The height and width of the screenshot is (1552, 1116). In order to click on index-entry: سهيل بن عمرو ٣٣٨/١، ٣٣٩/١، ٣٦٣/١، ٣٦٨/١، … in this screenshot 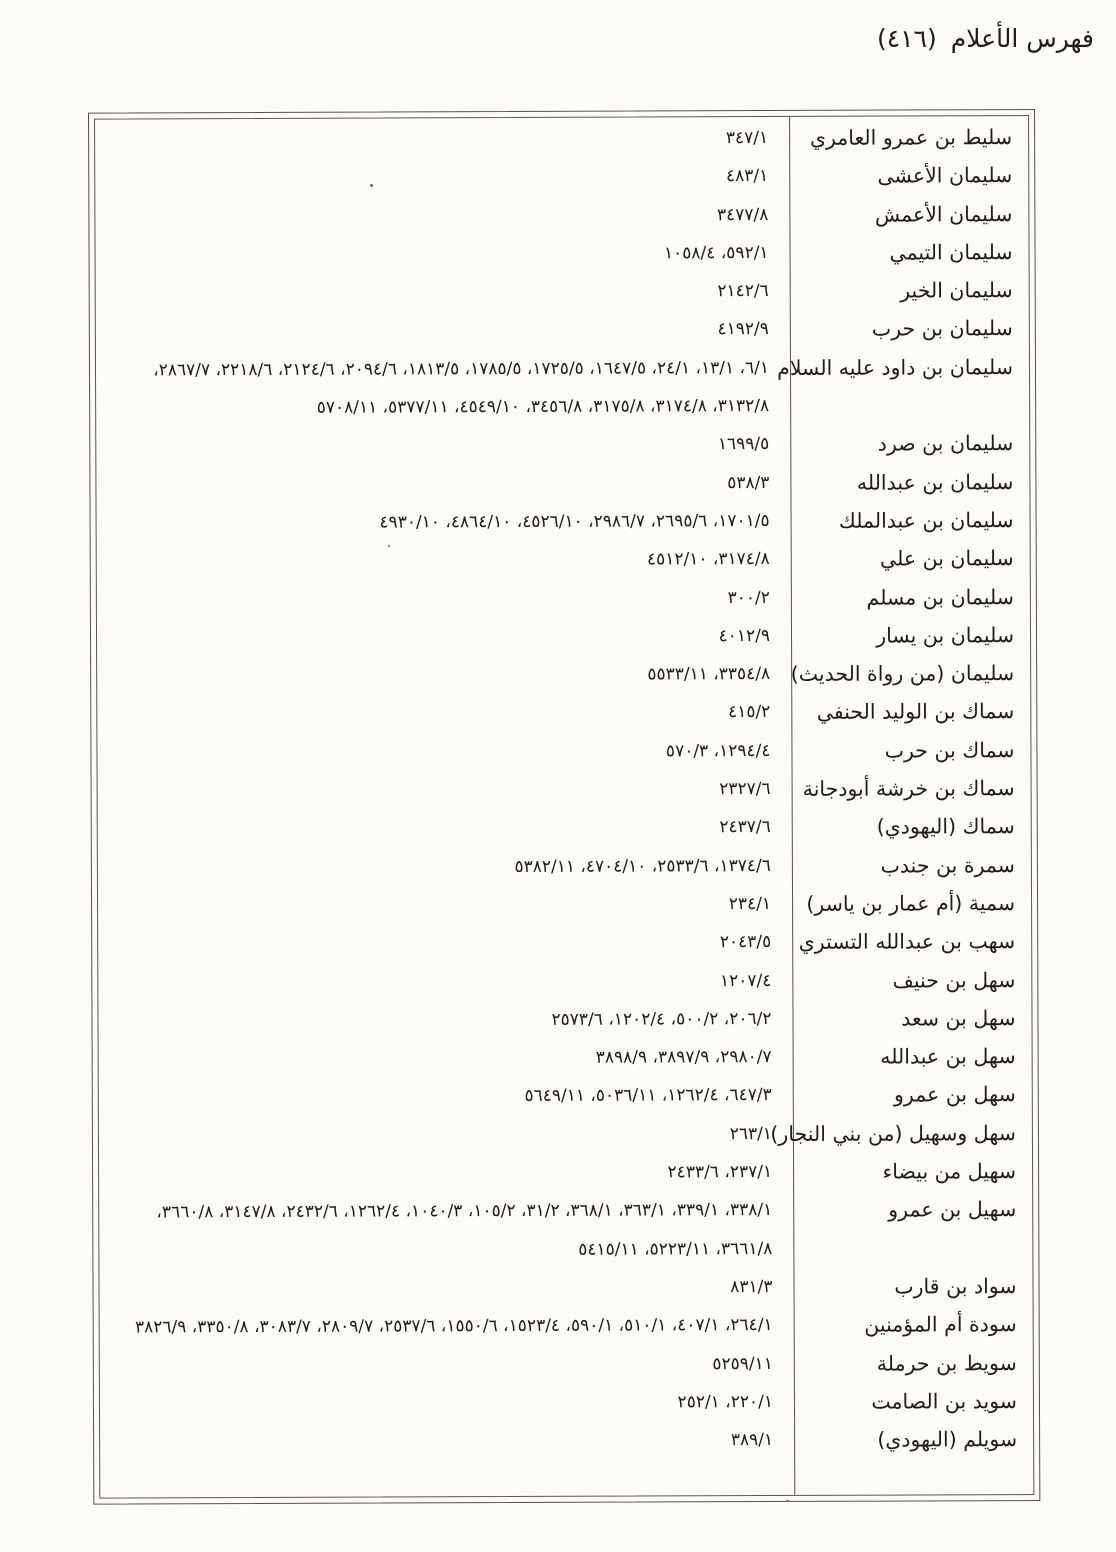, I will do `click(565, 1230)`.